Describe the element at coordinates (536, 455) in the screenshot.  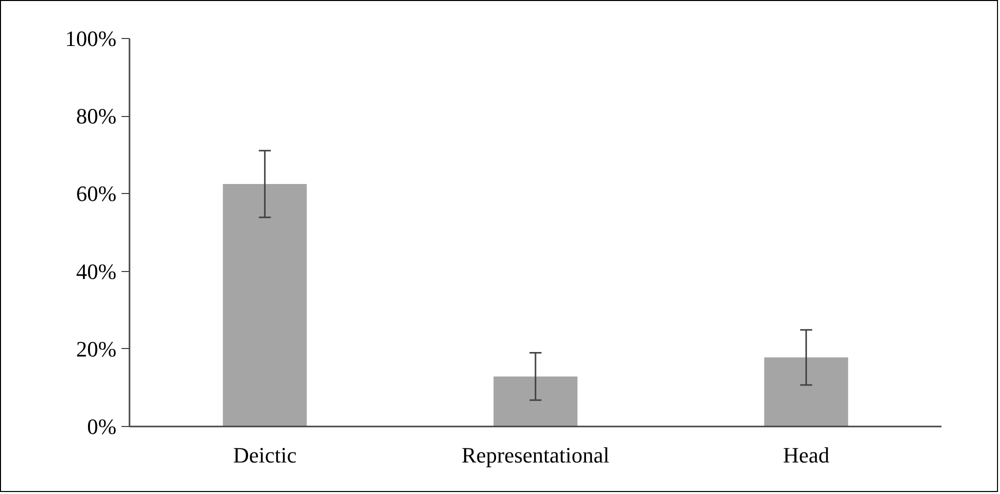
I see `x-tick-label: Representational` at that location.